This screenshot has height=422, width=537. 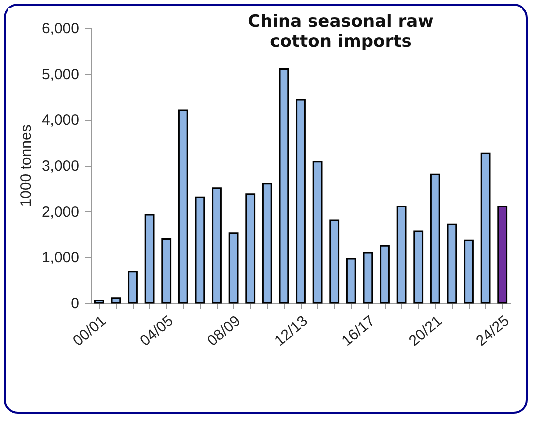 I want to click on y-tick-label: 6,000, so click(x=61, y=29).